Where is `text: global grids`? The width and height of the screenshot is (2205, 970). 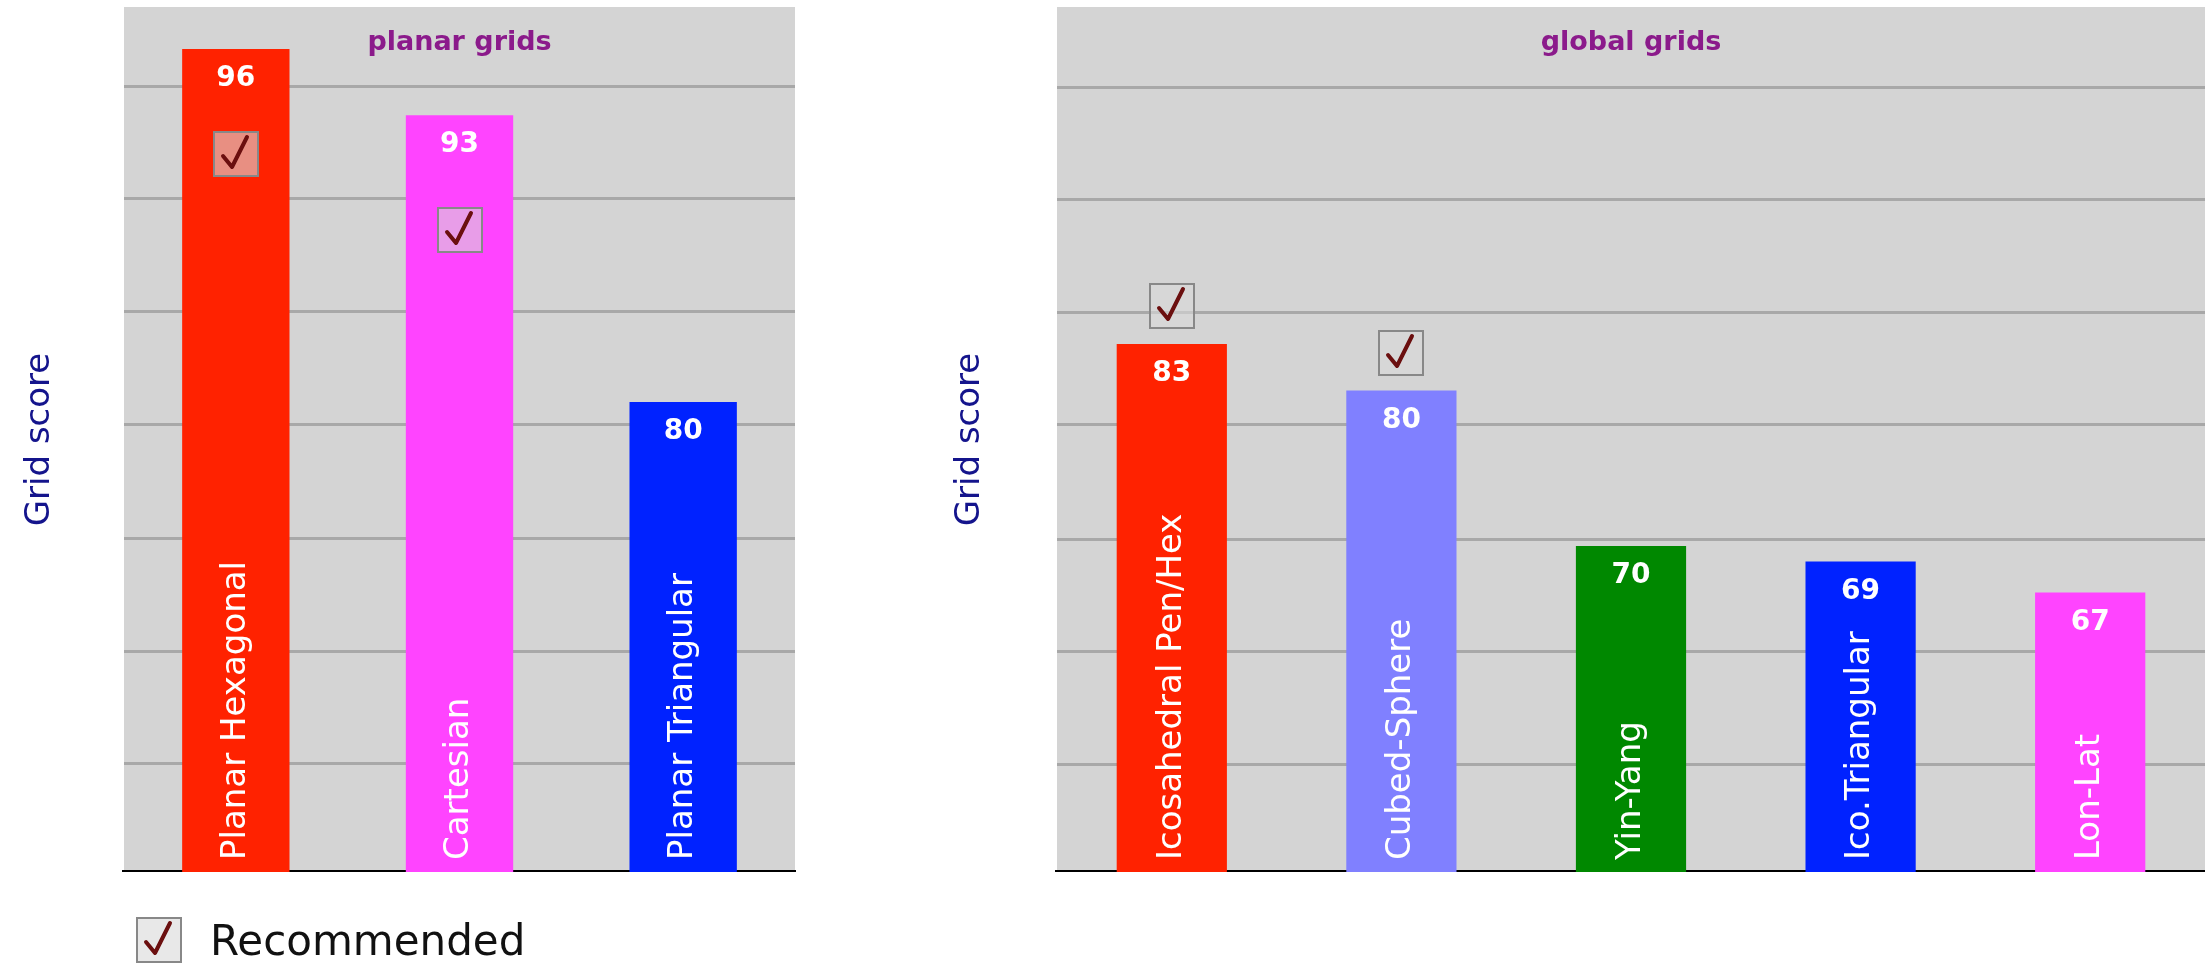
text: global grids is located at coordinates (1631, 41).